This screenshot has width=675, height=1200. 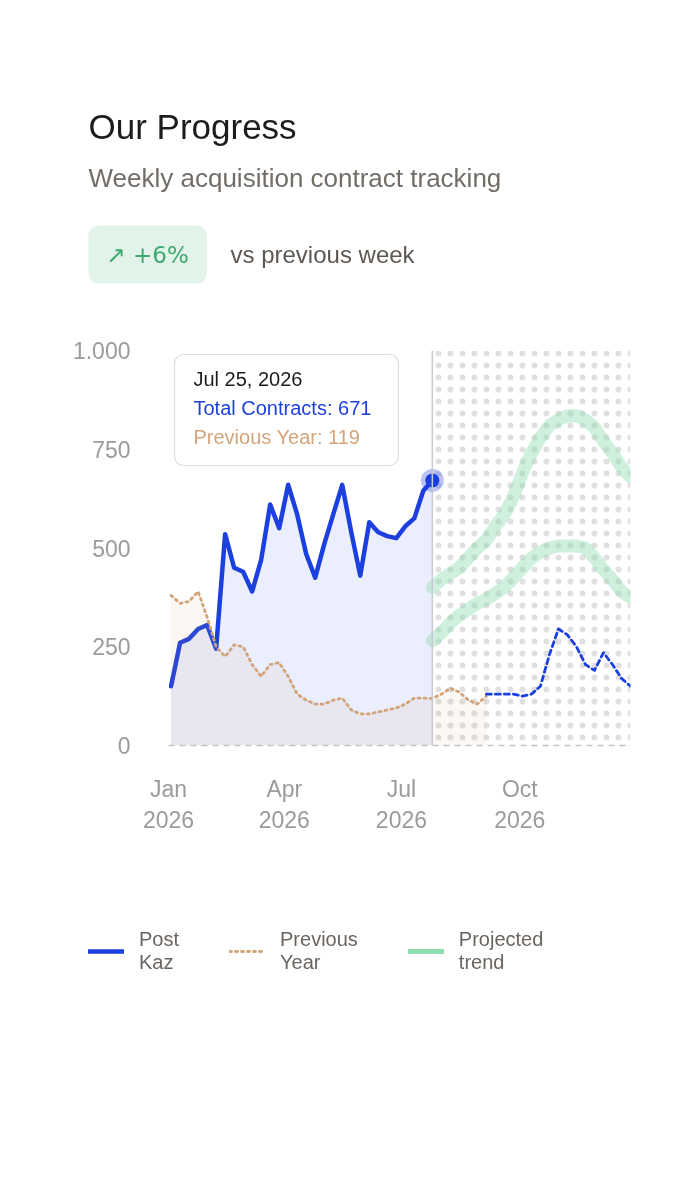 What do you see at coordinates (501, 951) in the screenshot?
I see `legend-label: Projected trend` at bounding box center [501, 951].